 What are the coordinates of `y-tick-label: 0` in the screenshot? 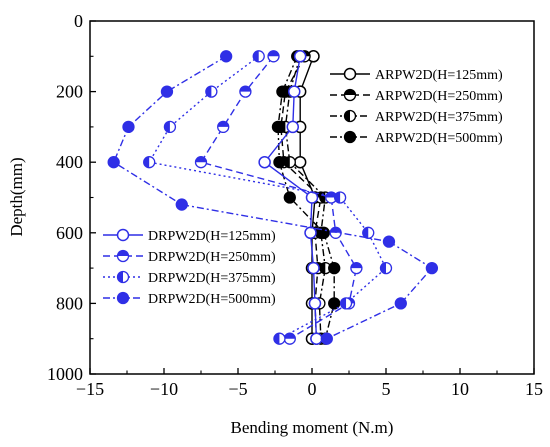 It's located at (78, 21).